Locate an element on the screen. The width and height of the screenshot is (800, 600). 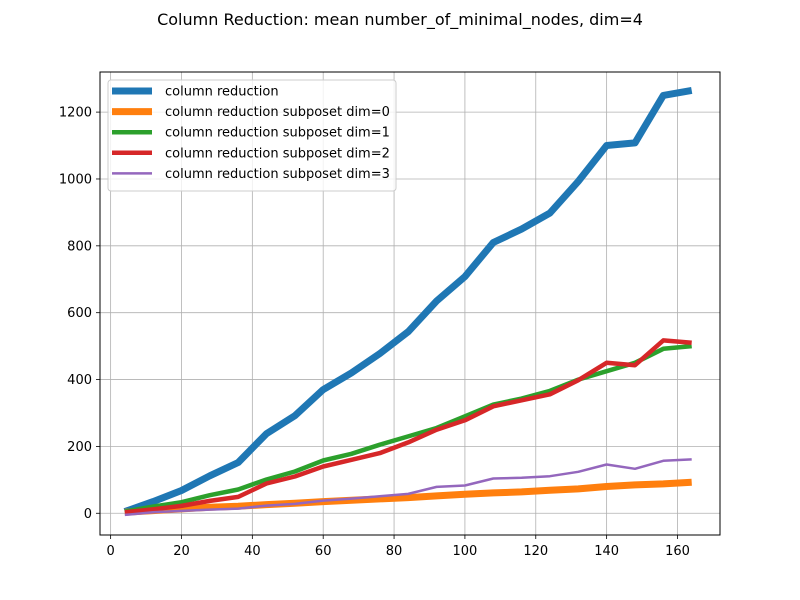
x-tick-label: 60 is located at coordinates (323, 551).